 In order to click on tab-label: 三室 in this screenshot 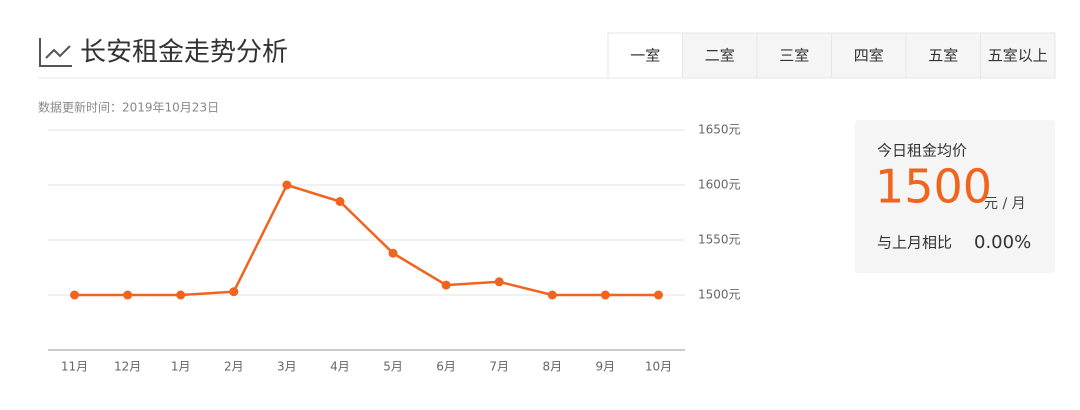, I will do `click(794, 56)`.